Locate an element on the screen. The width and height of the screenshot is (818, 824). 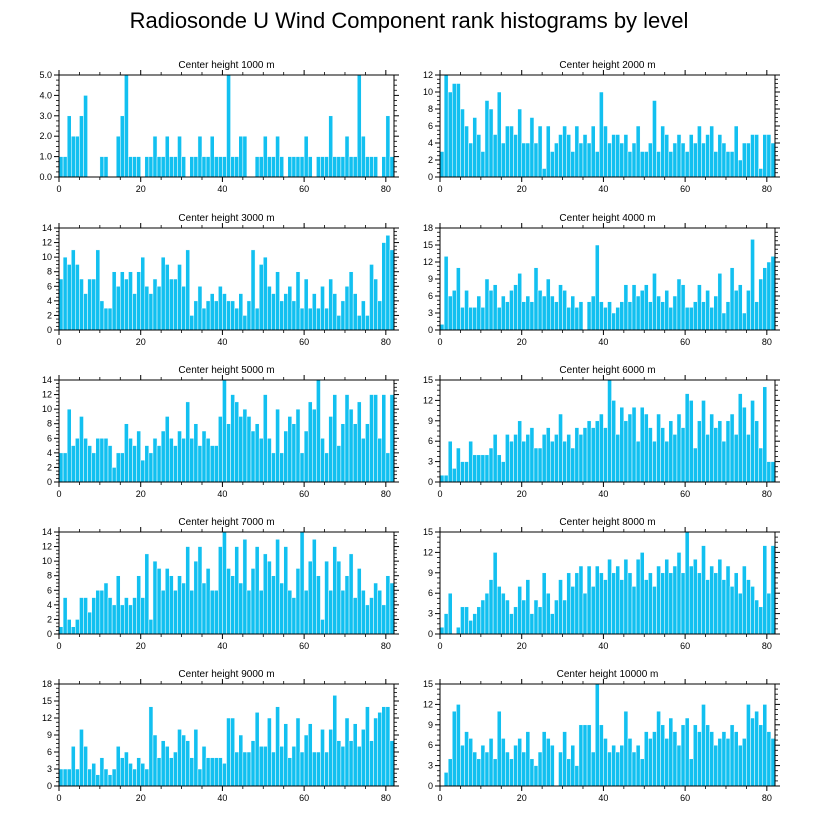
y-tick-label: 5.0 is located at coordinates (45, 75).